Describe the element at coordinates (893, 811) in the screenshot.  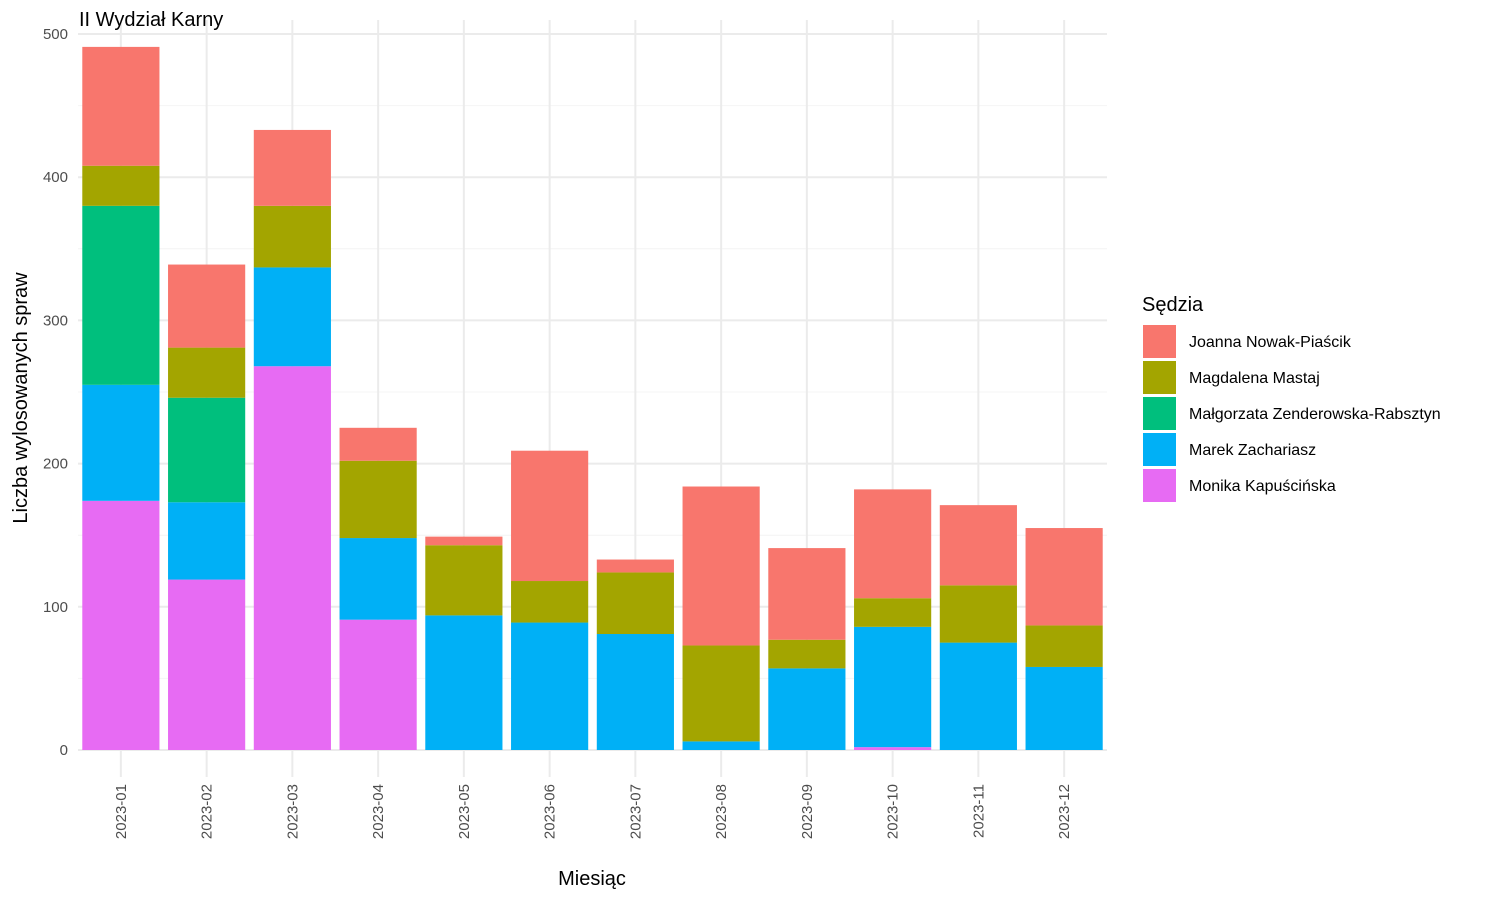
I see `x-tick-label: 2023-10` at that location.